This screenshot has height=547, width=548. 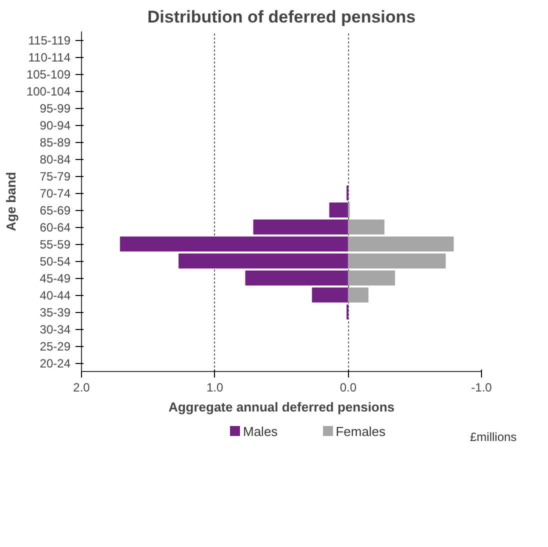 What do you see at coordinates (55, 313) in the screenshot?
I see `y-tick-label: 35-39` at bounding box center [55, 313].